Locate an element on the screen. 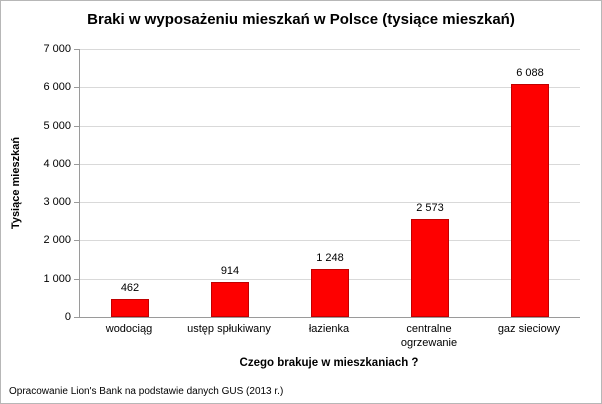 The image size is (602, 404). x-tick-label: ustęp spłukiwany is located at coordinates (229, 329).